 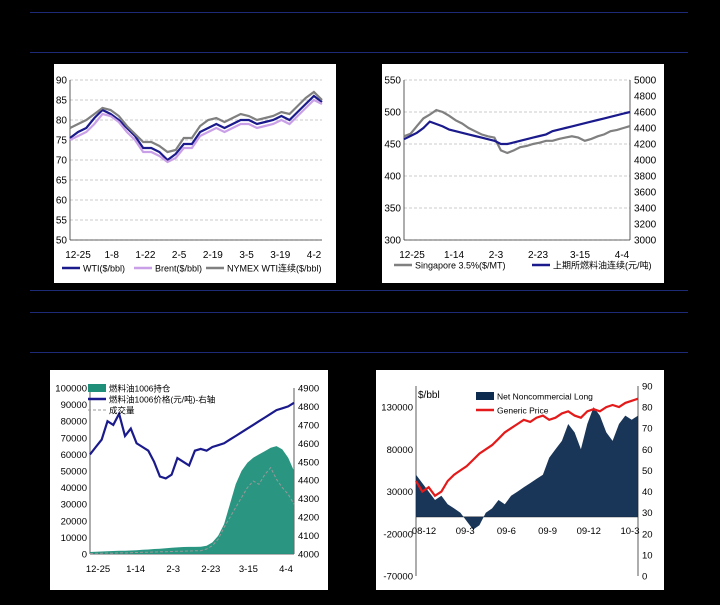 What do you see at coordinates (62, 81) in the screenshot?
I see `y-tick-label: 90` at bounding box center [62, 81].